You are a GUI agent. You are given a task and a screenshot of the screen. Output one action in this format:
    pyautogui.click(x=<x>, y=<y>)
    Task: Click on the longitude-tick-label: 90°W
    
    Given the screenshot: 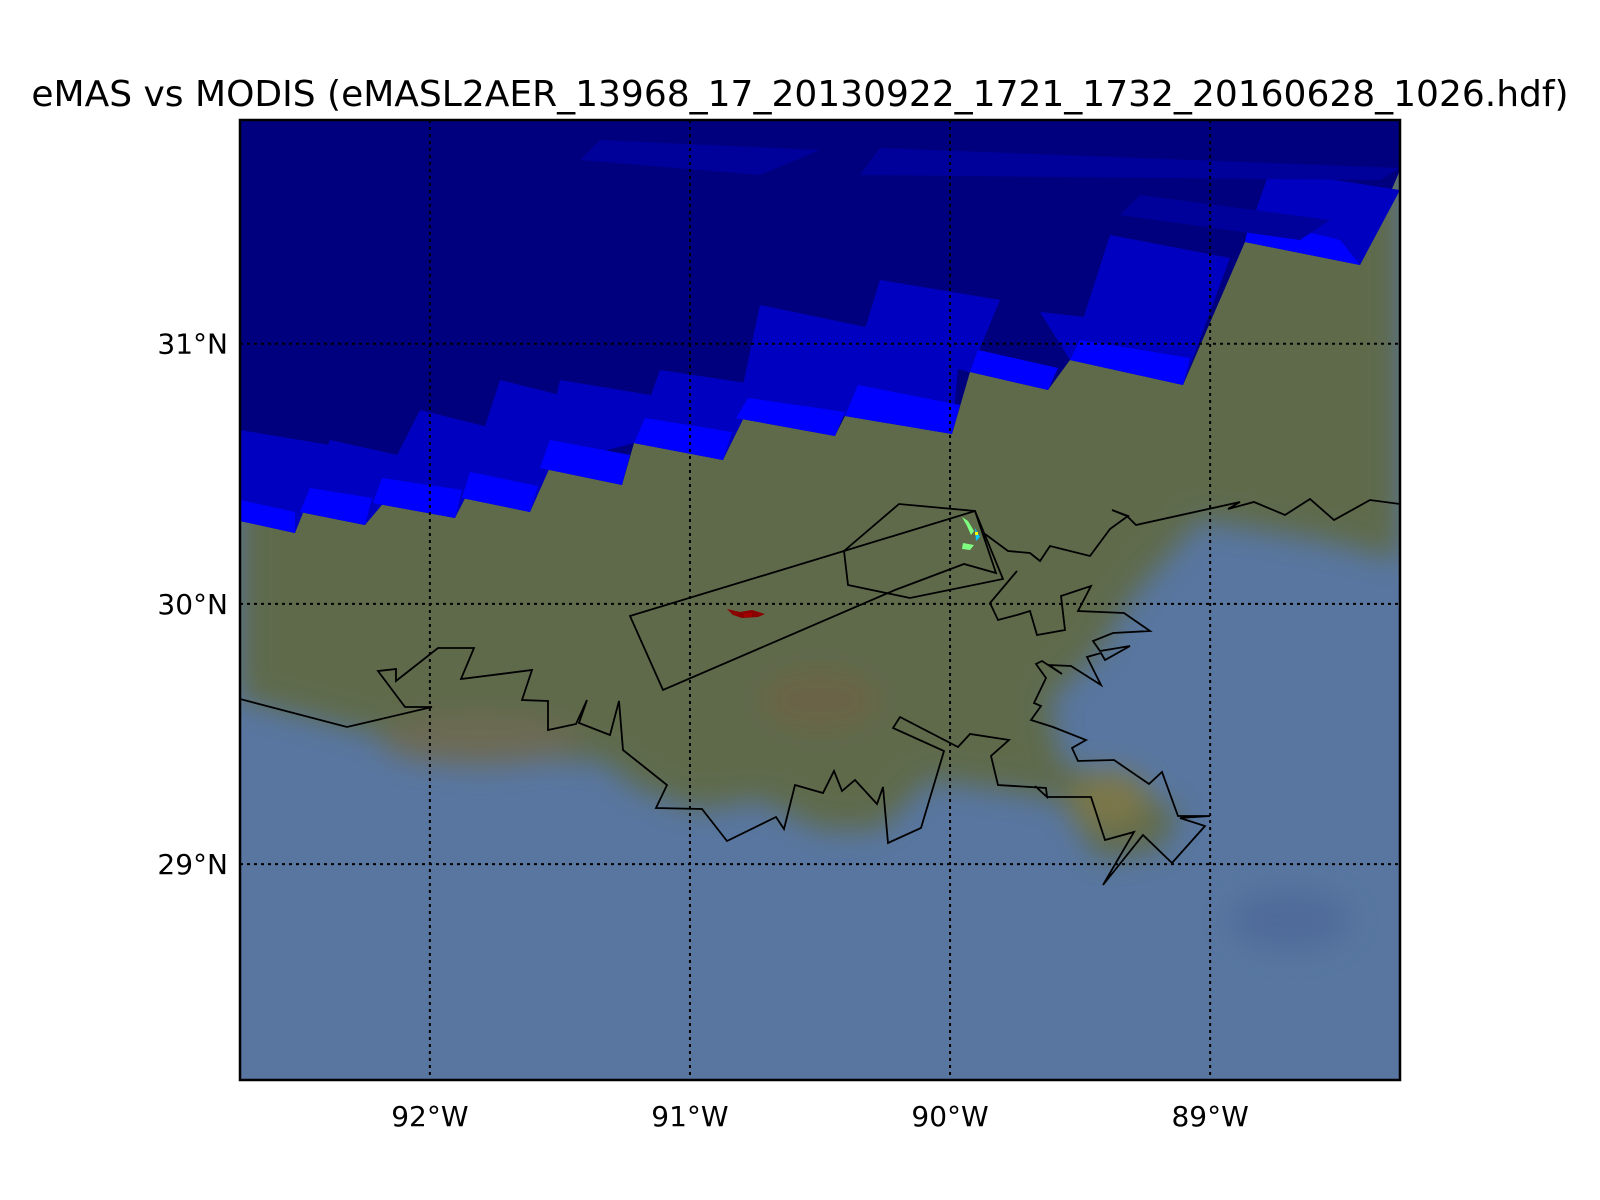 What is the action you would take?
    pyautogui.click(x=949, y=1116)
    